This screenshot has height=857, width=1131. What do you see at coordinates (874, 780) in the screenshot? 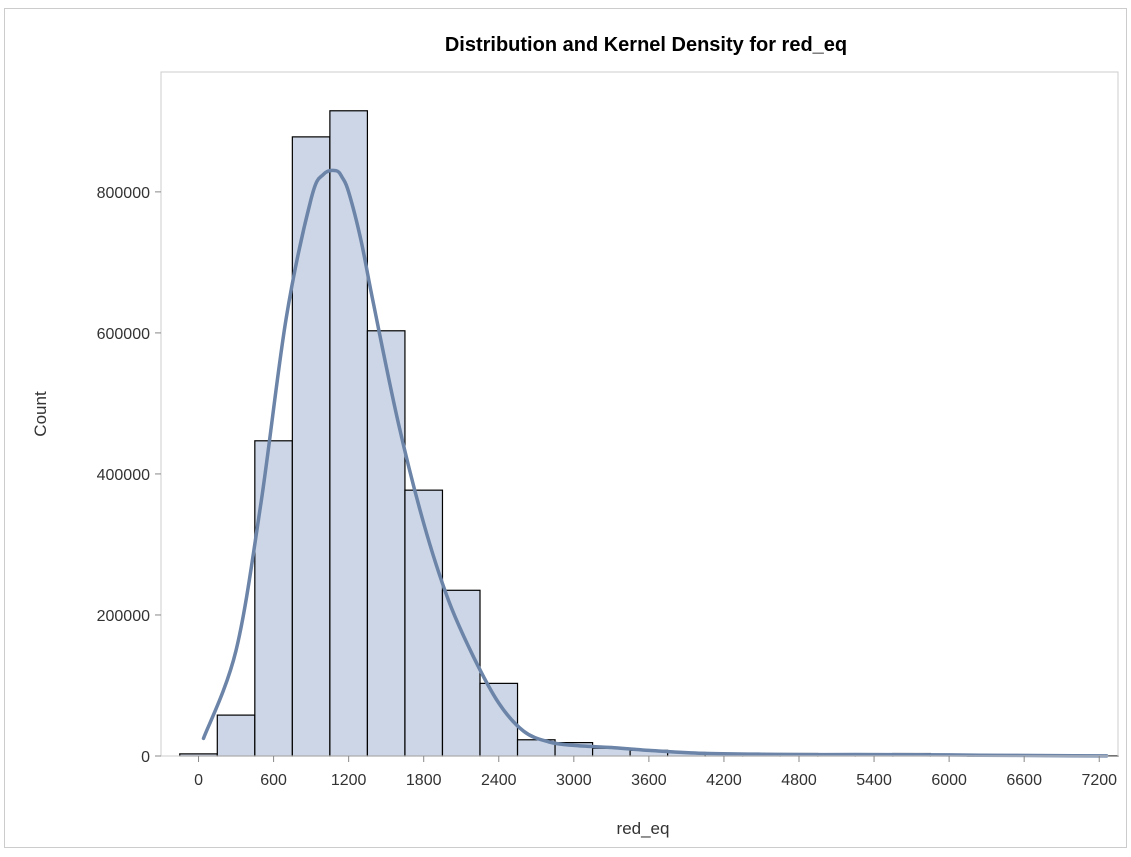
I see `x-tick-label: 5400` at bounding box center [874, 780].